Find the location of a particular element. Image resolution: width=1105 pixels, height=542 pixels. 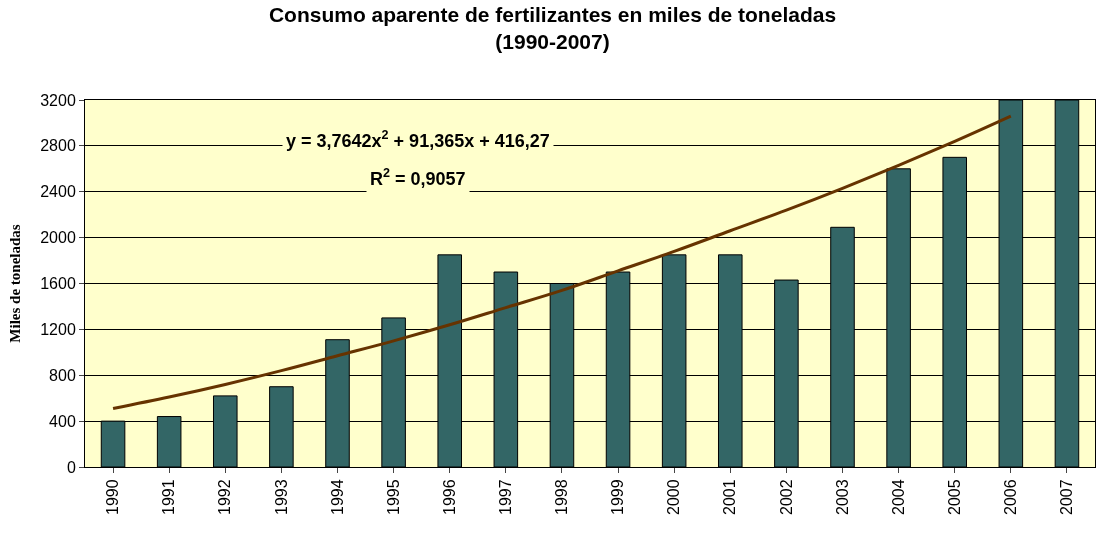

x-tick-label: 1993 is located at coordinates (281, 497).